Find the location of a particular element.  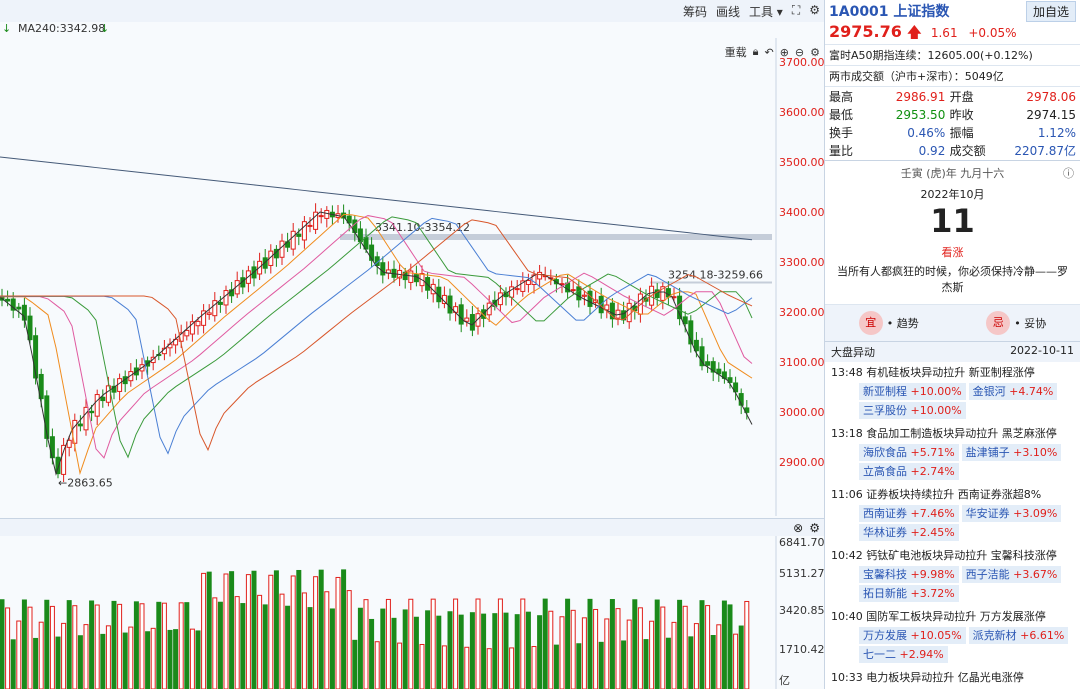

stock-chip: 华安证券 +3.09% is located at coordinates (1011, 513).